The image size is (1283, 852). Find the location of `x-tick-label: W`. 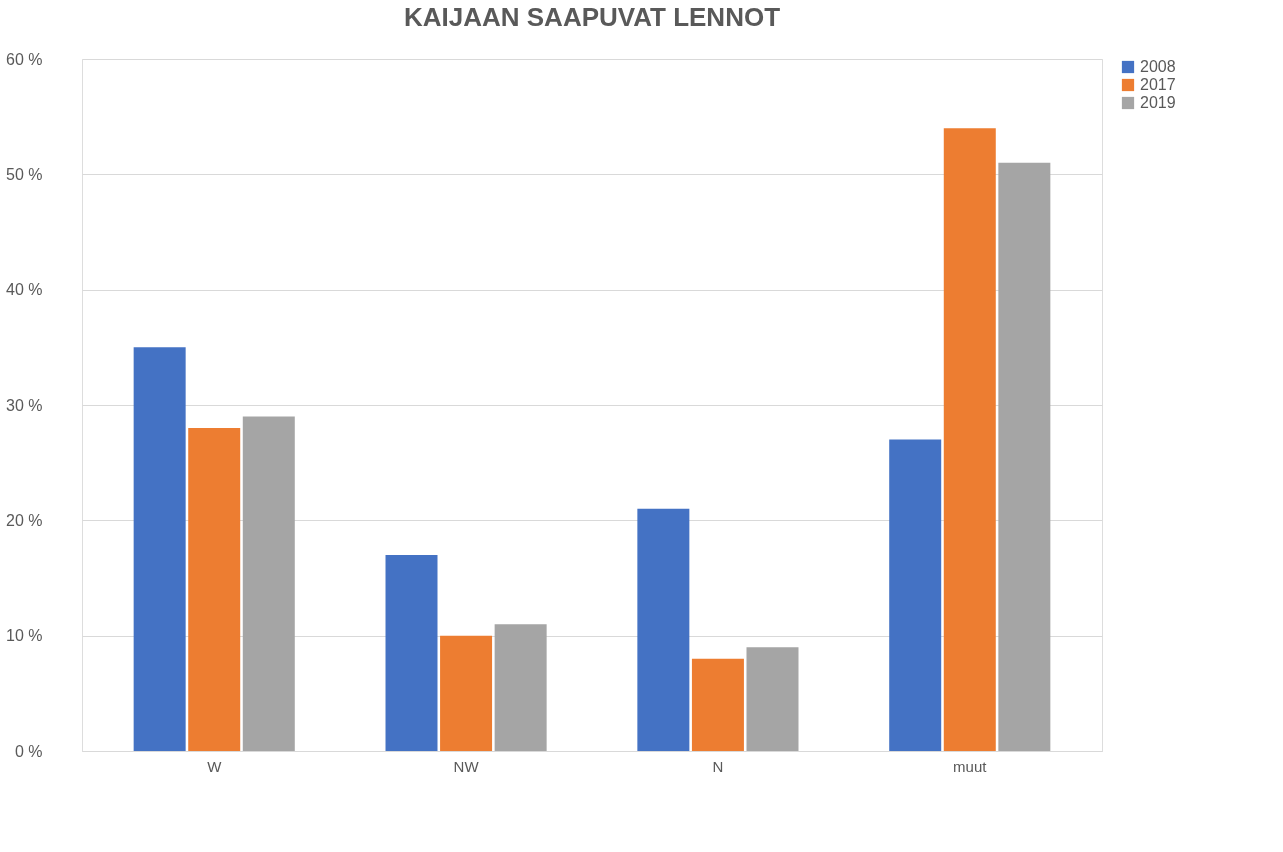

x-tick-label: W is located at coordinates (215, 766).